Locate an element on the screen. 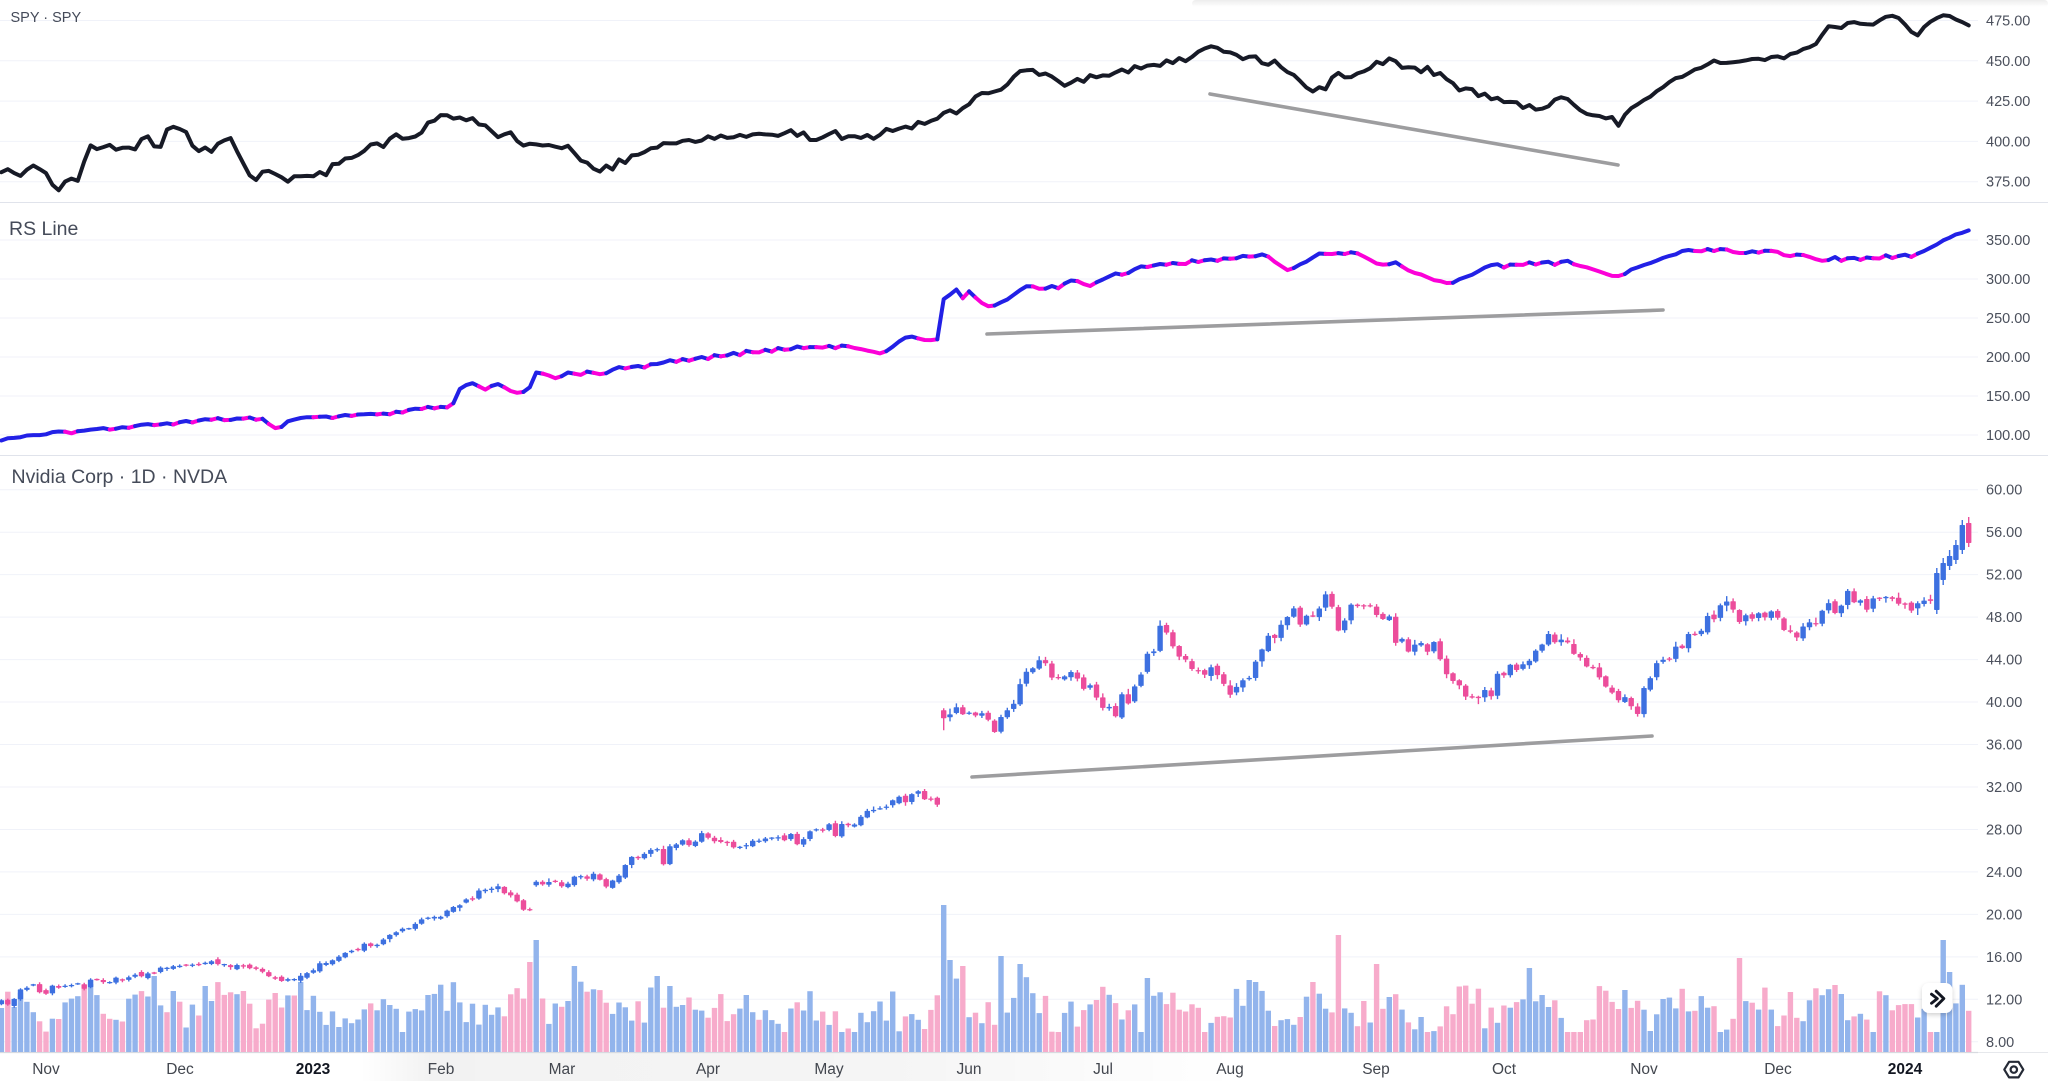  svg-text: 2023 is located at coordinates (313, 1069).